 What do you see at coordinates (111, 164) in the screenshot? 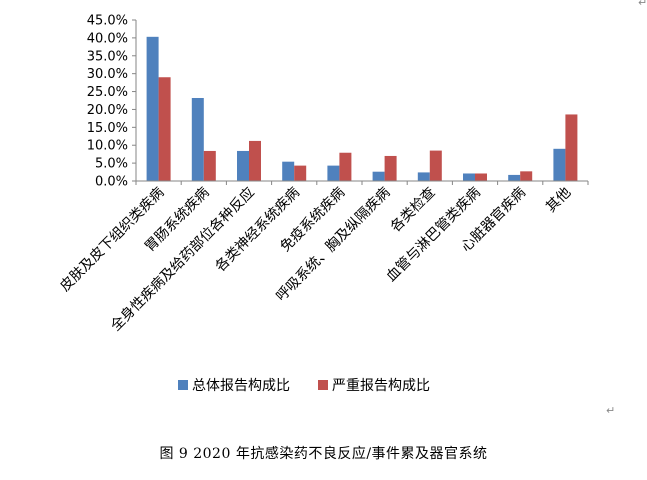
I see `y-tick-label: 5.0%` at bounding box center [111, 164].